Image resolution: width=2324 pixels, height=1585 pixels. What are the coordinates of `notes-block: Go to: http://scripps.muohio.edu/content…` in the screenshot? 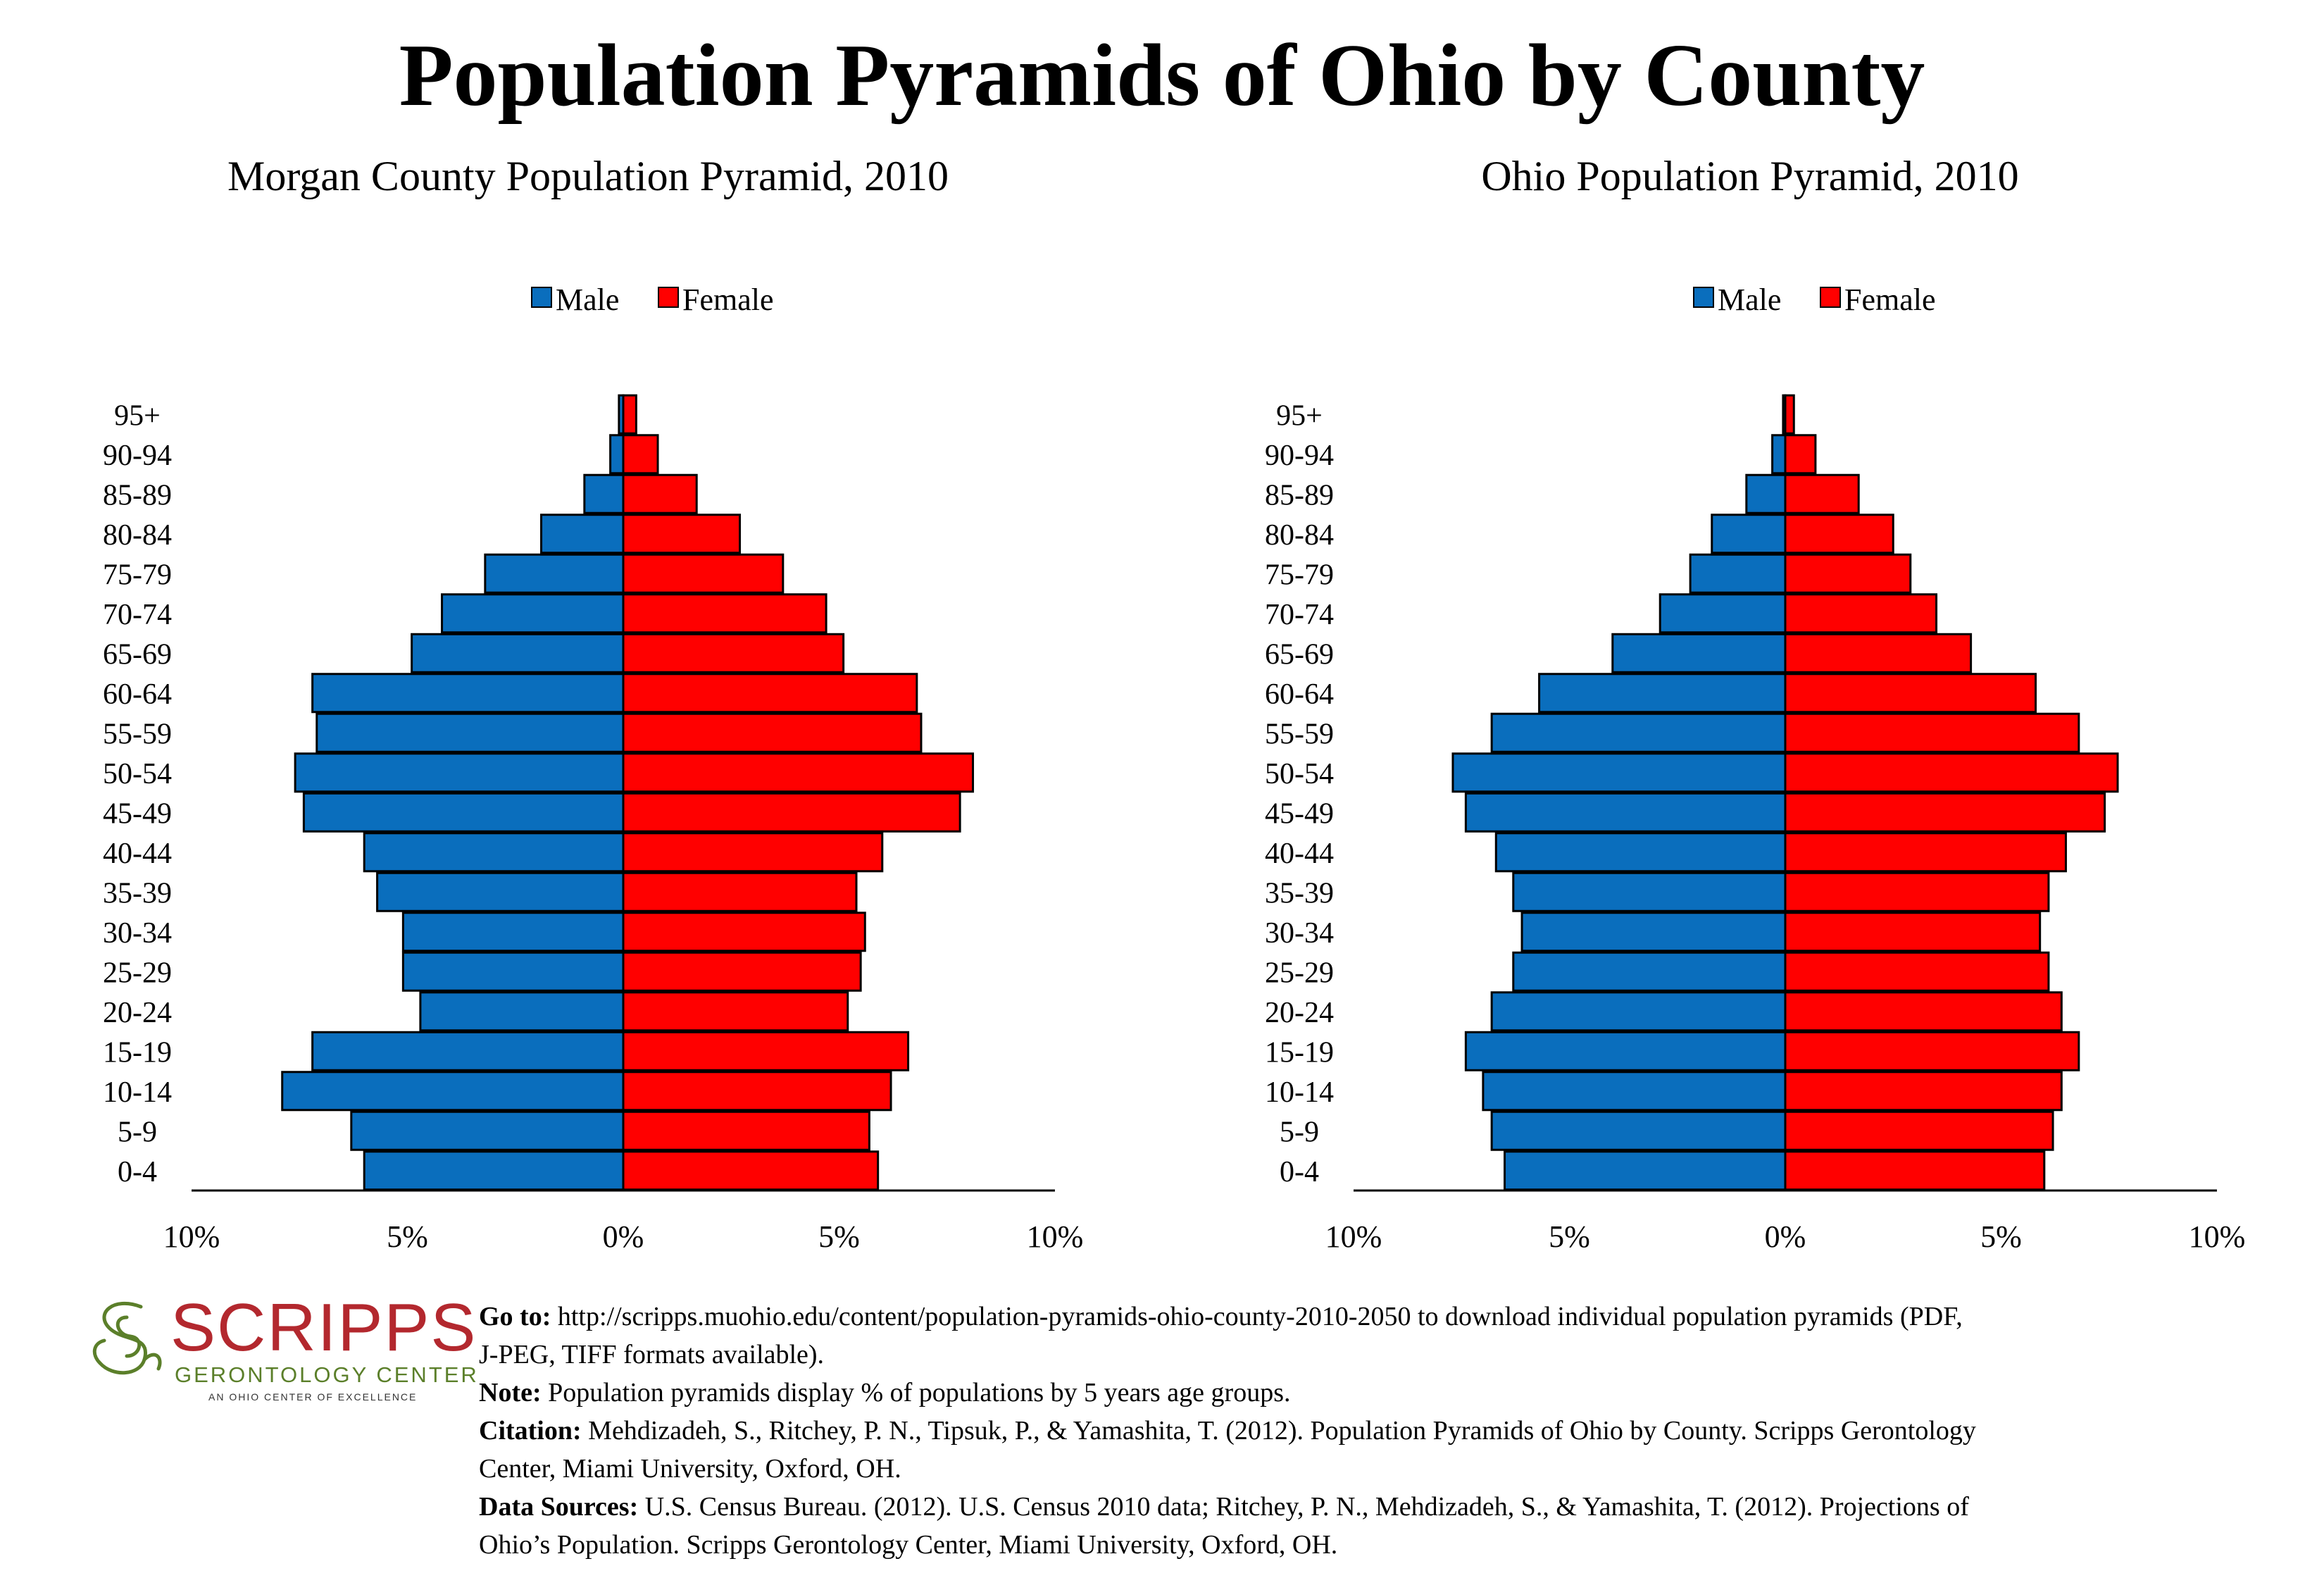 It's located at (1394, 1431).